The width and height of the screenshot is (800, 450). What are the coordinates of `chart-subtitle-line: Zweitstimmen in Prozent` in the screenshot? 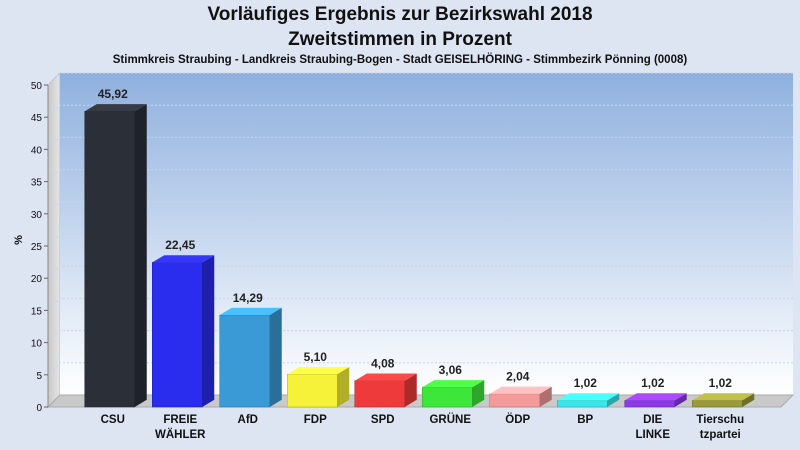 It's located at (400, 39).